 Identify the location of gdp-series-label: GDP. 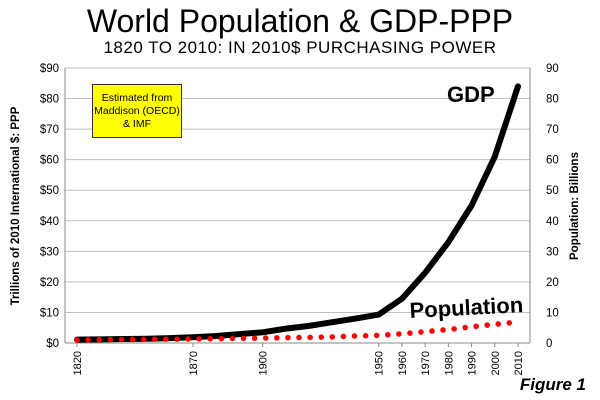
(471, 94).